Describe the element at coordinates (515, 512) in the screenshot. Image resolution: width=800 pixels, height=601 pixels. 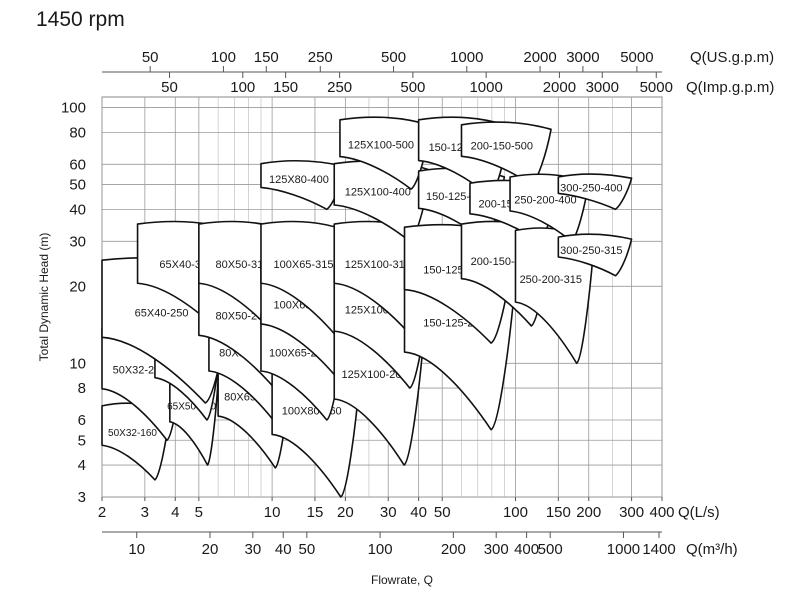
I see `ls-tick-label: 100` at that location.